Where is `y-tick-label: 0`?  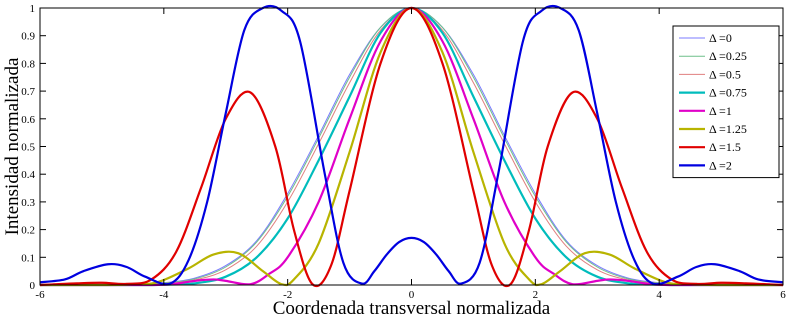
y-tick-label: 0 is located at coordinates (33, 286).